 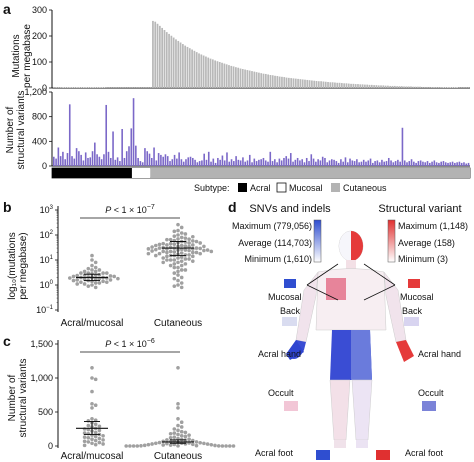 What do you see at coordinates (141, 256) in the screenshot?
I see `panel-b-dots` at bounding box center [141, 256].